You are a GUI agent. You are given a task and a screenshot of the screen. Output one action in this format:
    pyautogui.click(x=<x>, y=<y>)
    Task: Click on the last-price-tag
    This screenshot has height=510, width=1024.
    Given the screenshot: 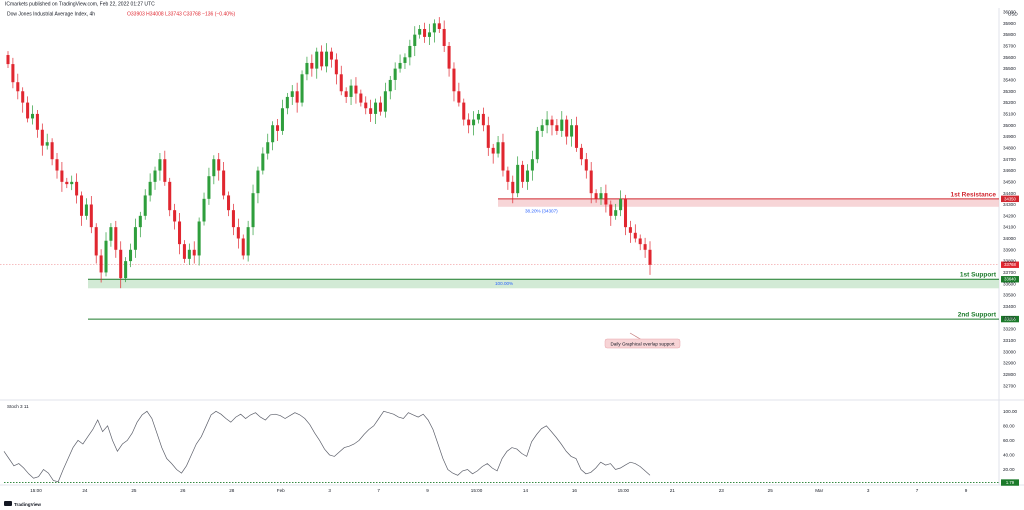 What is the action you would take?
    pyautogui.click(x=1010, y=264)
    